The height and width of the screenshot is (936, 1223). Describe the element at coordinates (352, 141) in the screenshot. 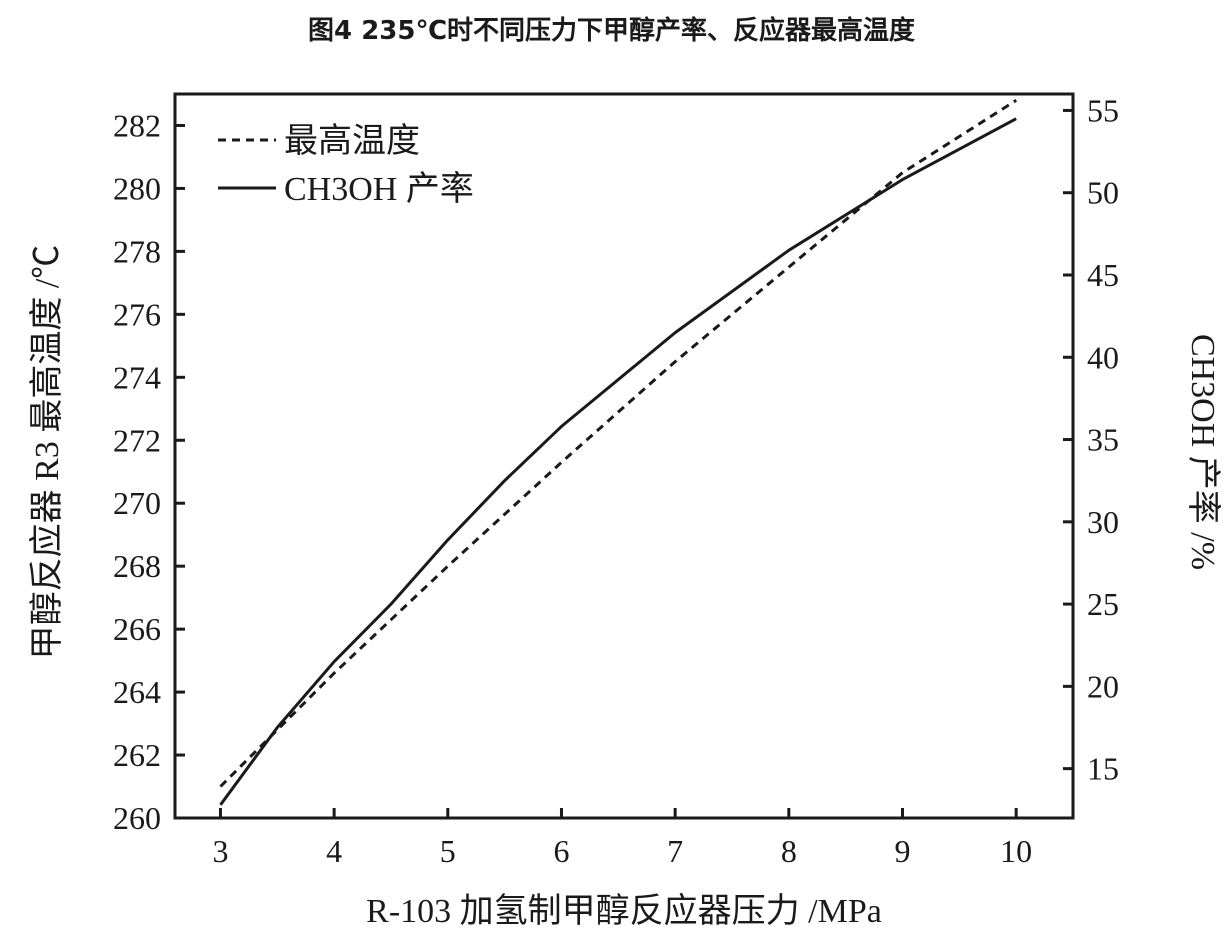

I see `legend-label-max-temp: 最高温度` at that location.